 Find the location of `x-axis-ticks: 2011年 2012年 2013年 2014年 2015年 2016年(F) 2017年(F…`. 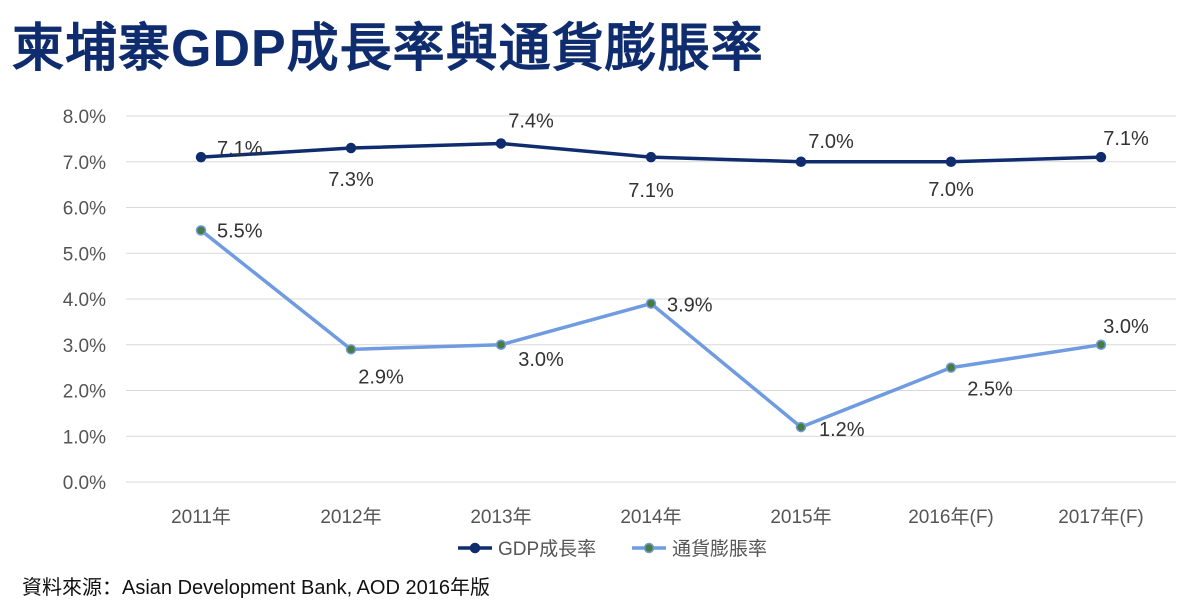

x-axis-ticks: 2011年 2012年 2013年 2014年 2015年 2016年(F) 2017年(F… is located at coordinates (657, 517).